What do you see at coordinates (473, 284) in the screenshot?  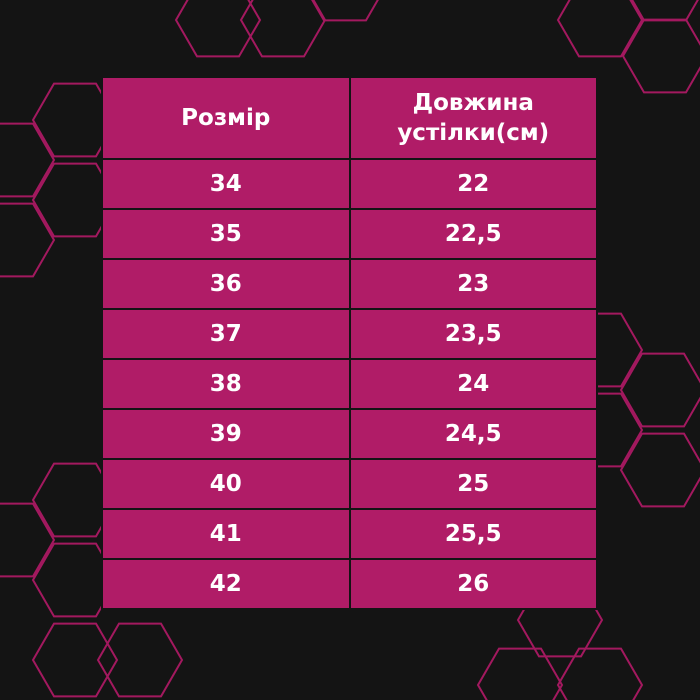 I see `length-cell: 23` at bounding box center [473, 284].